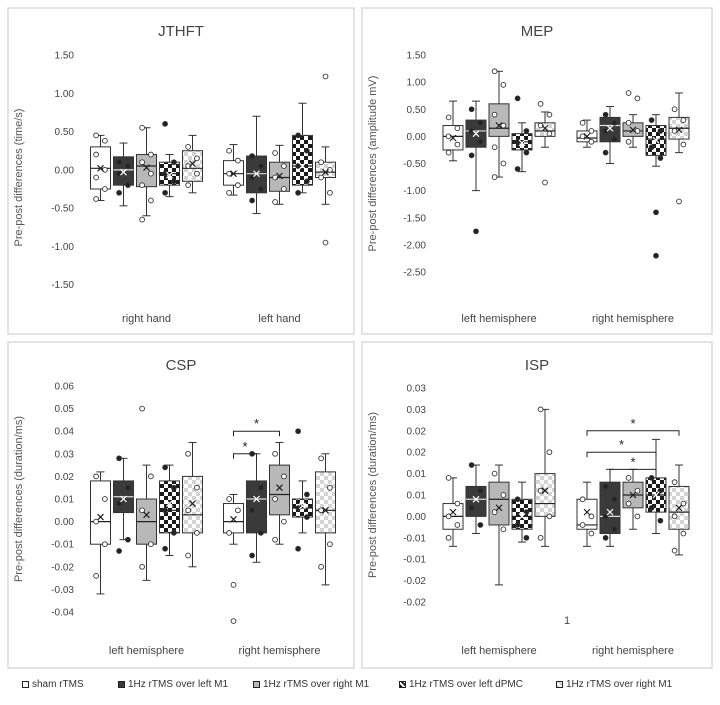 The width and height of the screenshot is (720, 705). I want to click on legend-label: sham rTMS, so click(58, 684).